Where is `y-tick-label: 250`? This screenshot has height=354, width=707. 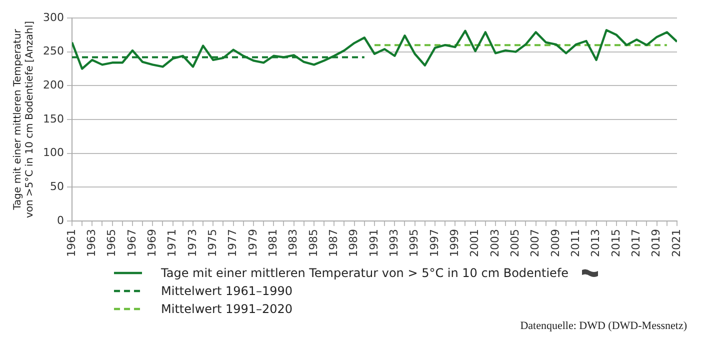
y-tick-label: 250 is located at coordinates (53, 51).